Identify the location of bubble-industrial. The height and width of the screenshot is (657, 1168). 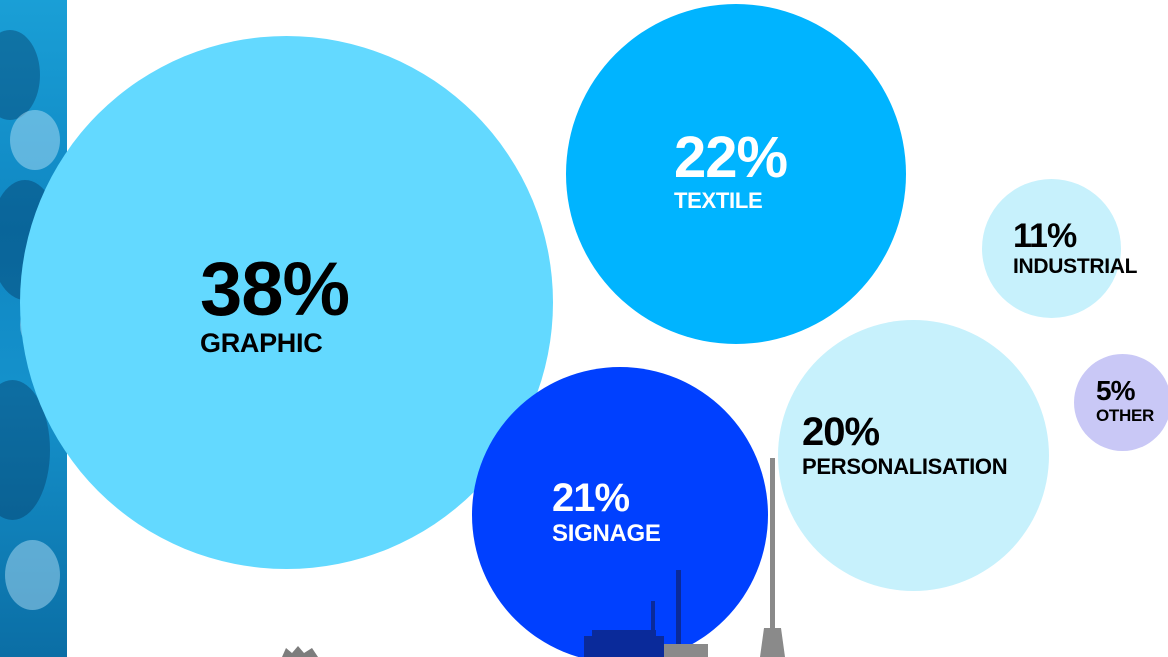
(1051, 248).